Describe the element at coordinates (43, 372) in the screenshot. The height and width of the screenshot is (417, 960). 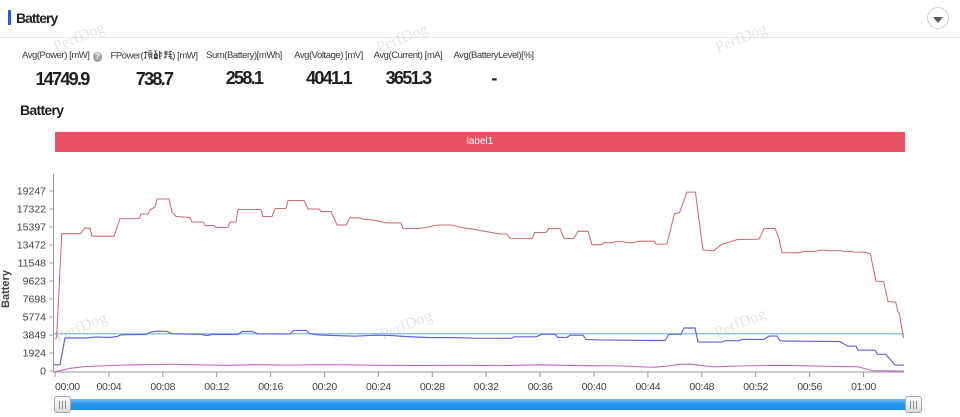
I see `svg-text: 0` at that location.